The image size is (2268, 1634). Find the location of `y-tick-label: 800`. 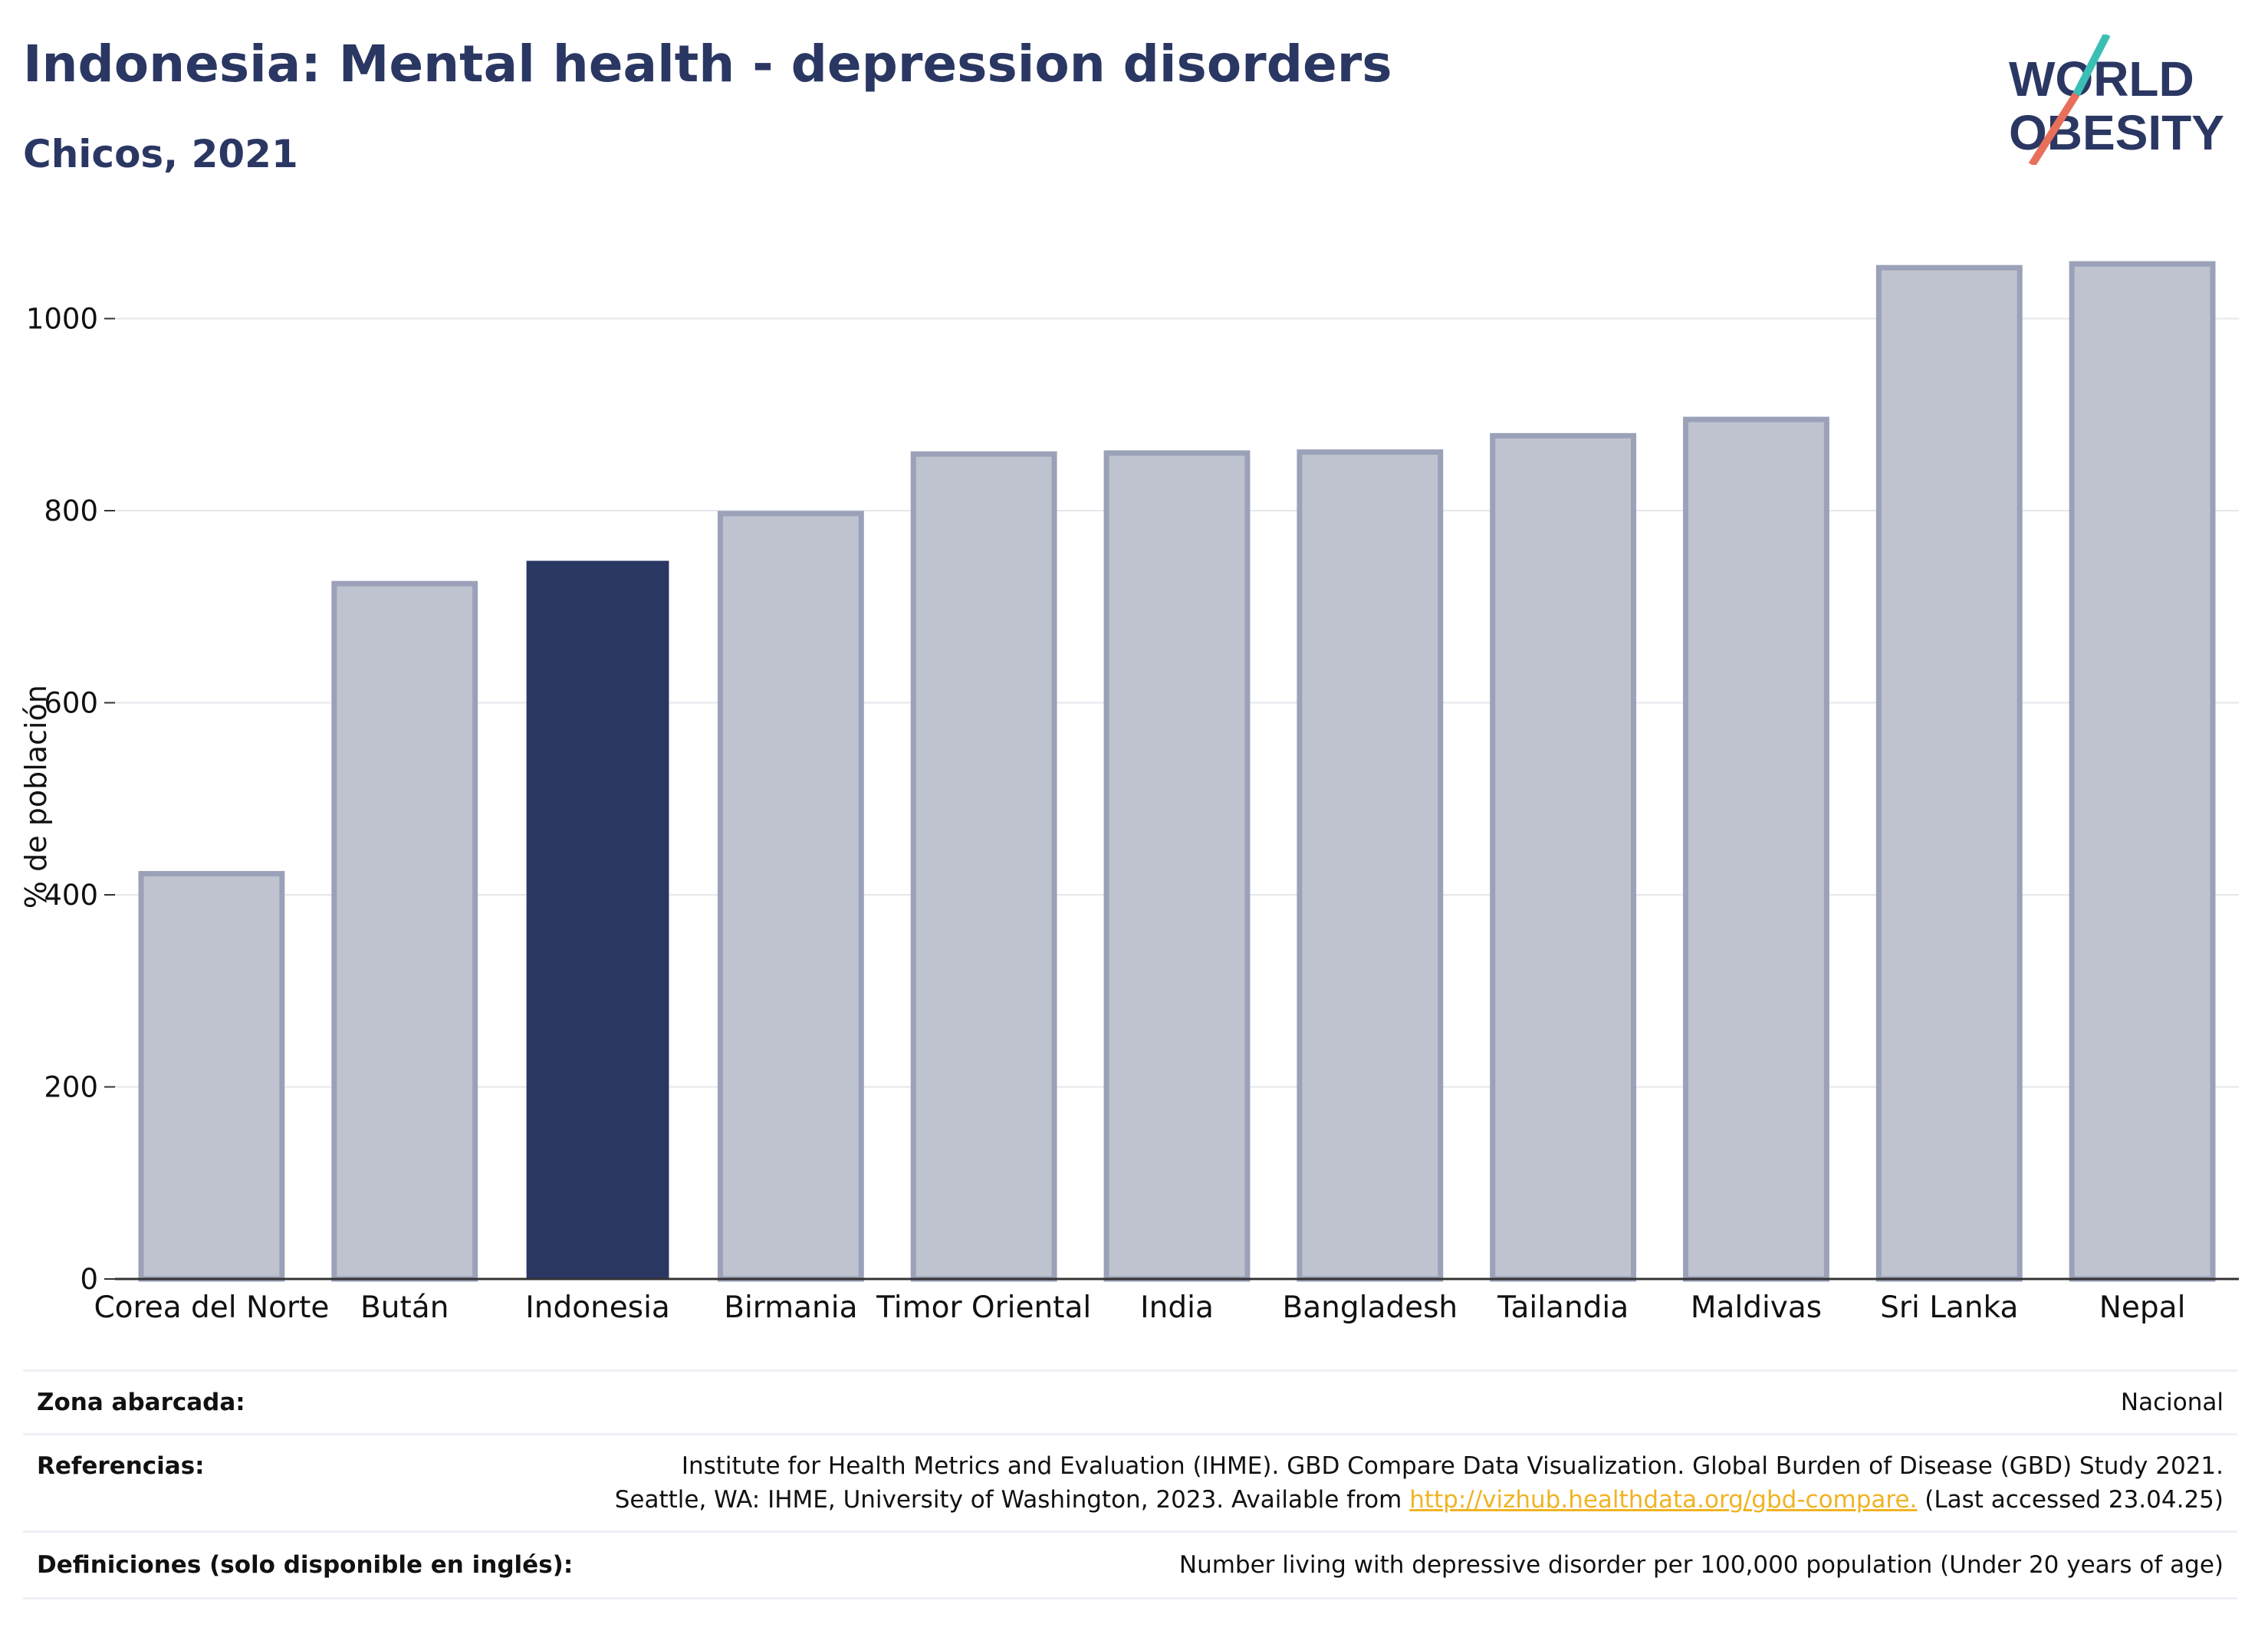

y-tick-label: 800 is located at coordinates (71, 512).